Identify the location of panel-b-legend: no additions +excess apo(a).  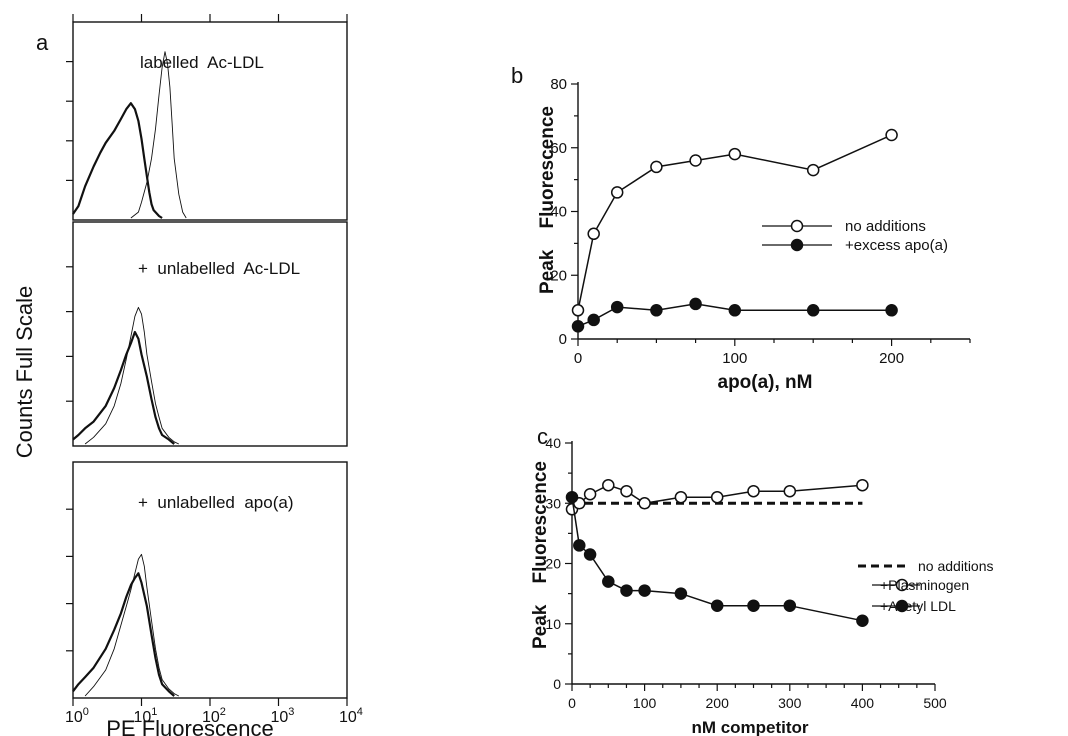
(855, 236).